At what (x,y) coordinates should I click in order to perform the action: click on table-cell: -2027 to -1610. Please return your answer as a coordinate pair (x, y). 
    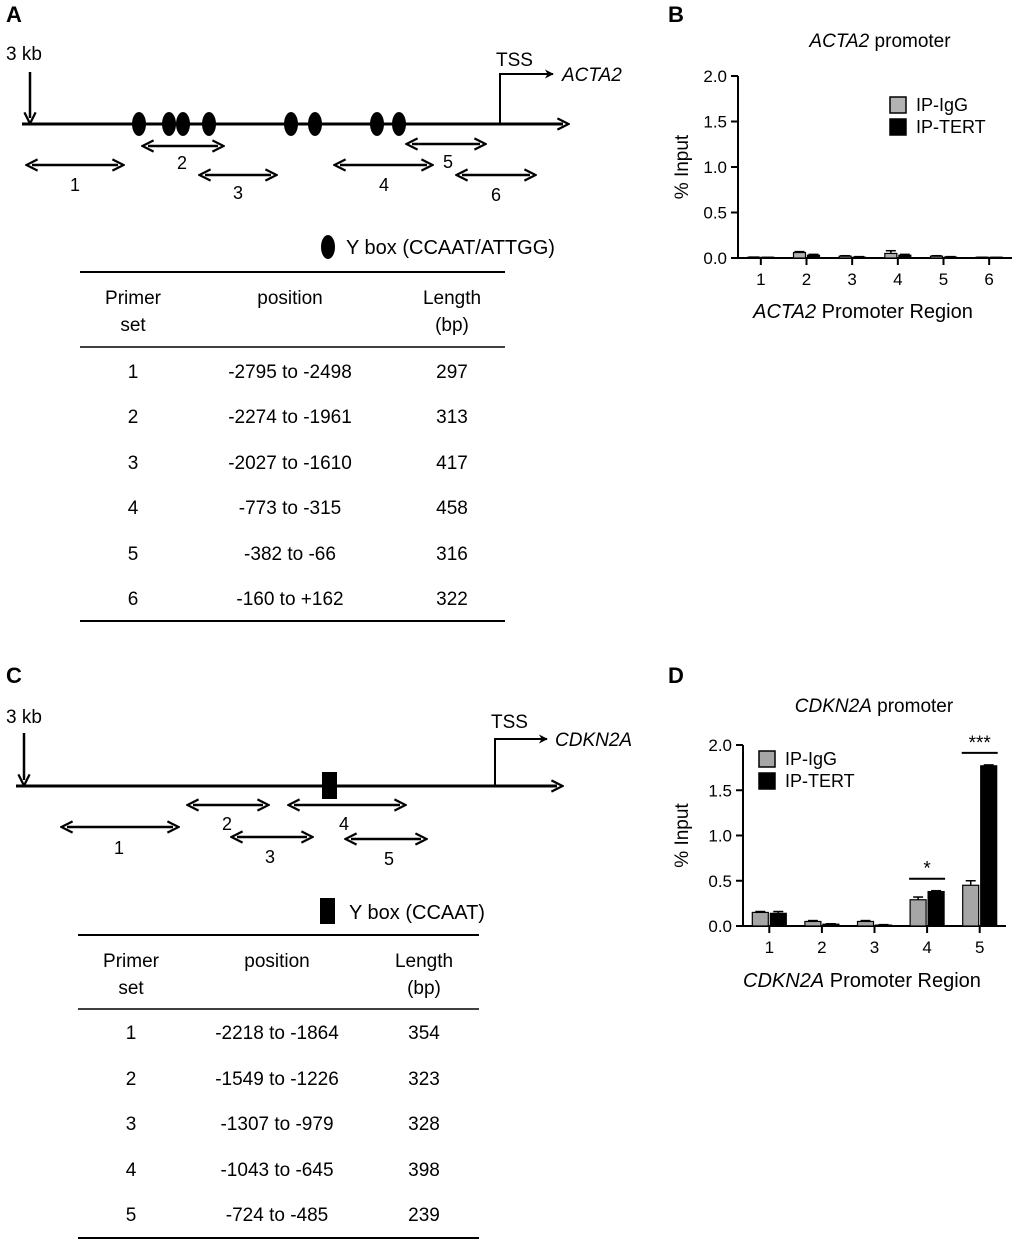
    Looking at the image, I should click on (290, 463).